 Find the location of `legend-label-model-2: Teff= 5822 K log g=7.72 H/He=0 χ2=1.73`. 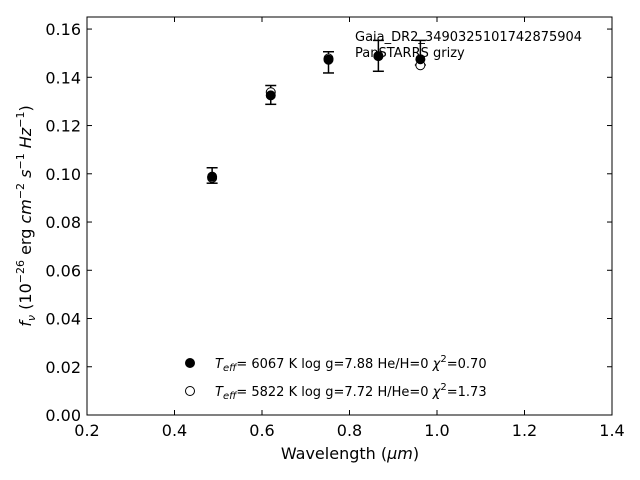

legend-label-model-2: Teff= 5822 K log g=7.72 H/He=0 χ2=1.73 is located at coordinates (351, 392).